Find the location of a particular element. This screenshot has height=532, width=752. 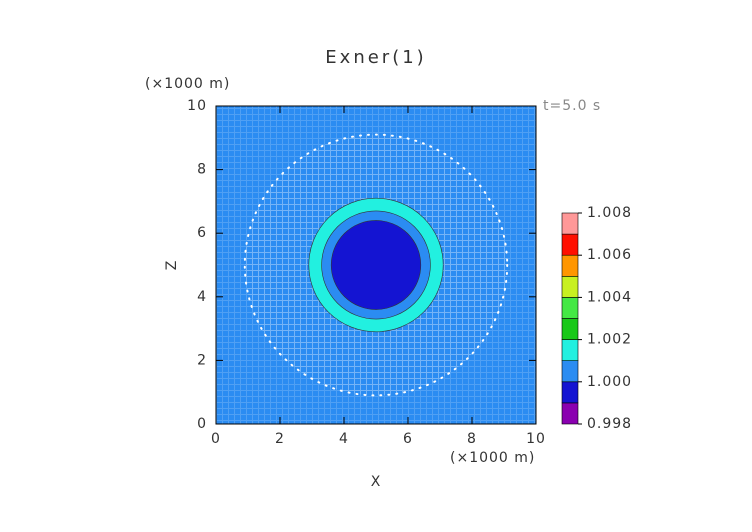

x-tick-label: 6 is located at coordinates (408, 439).